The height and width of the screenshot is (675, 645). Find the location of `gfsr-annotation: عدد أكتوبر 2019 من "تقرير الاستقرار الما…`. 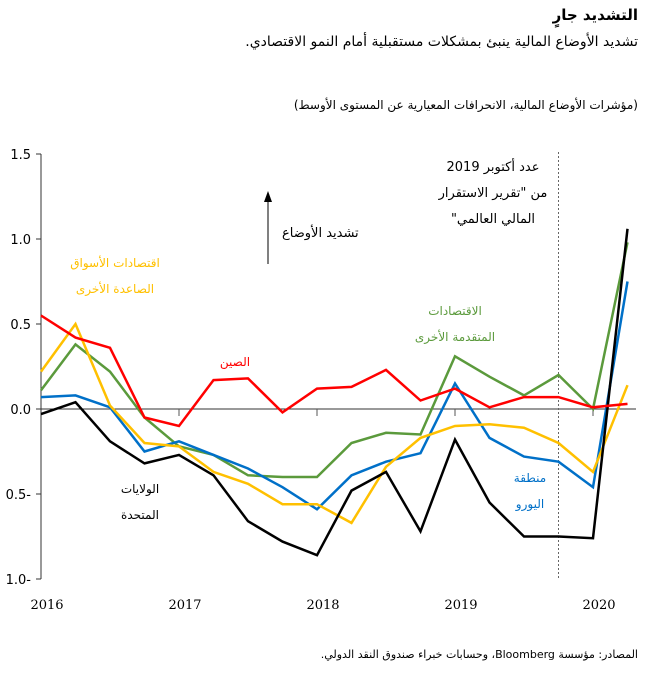

gfsr-annotation: عدد أكتوبر 2019 من "تقرير الاستقرار الما… is located at coordinates (493, 194).